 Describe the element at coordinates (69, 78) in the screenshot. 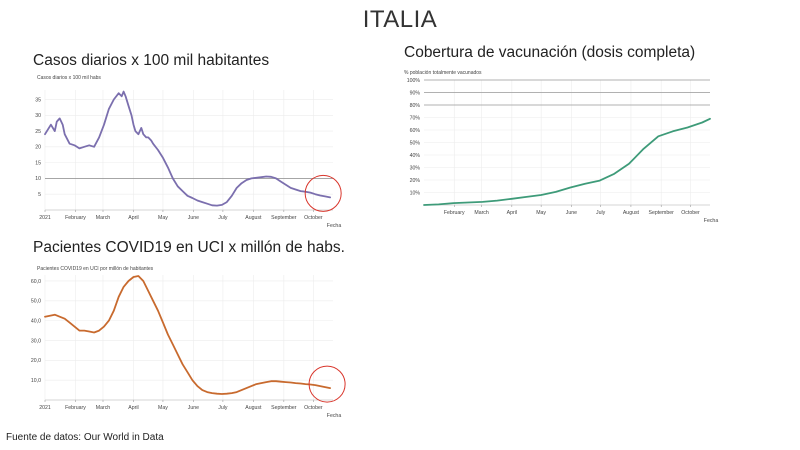

I see `casos-ylabel: Casos diarios x 100 mil habs` at that location.